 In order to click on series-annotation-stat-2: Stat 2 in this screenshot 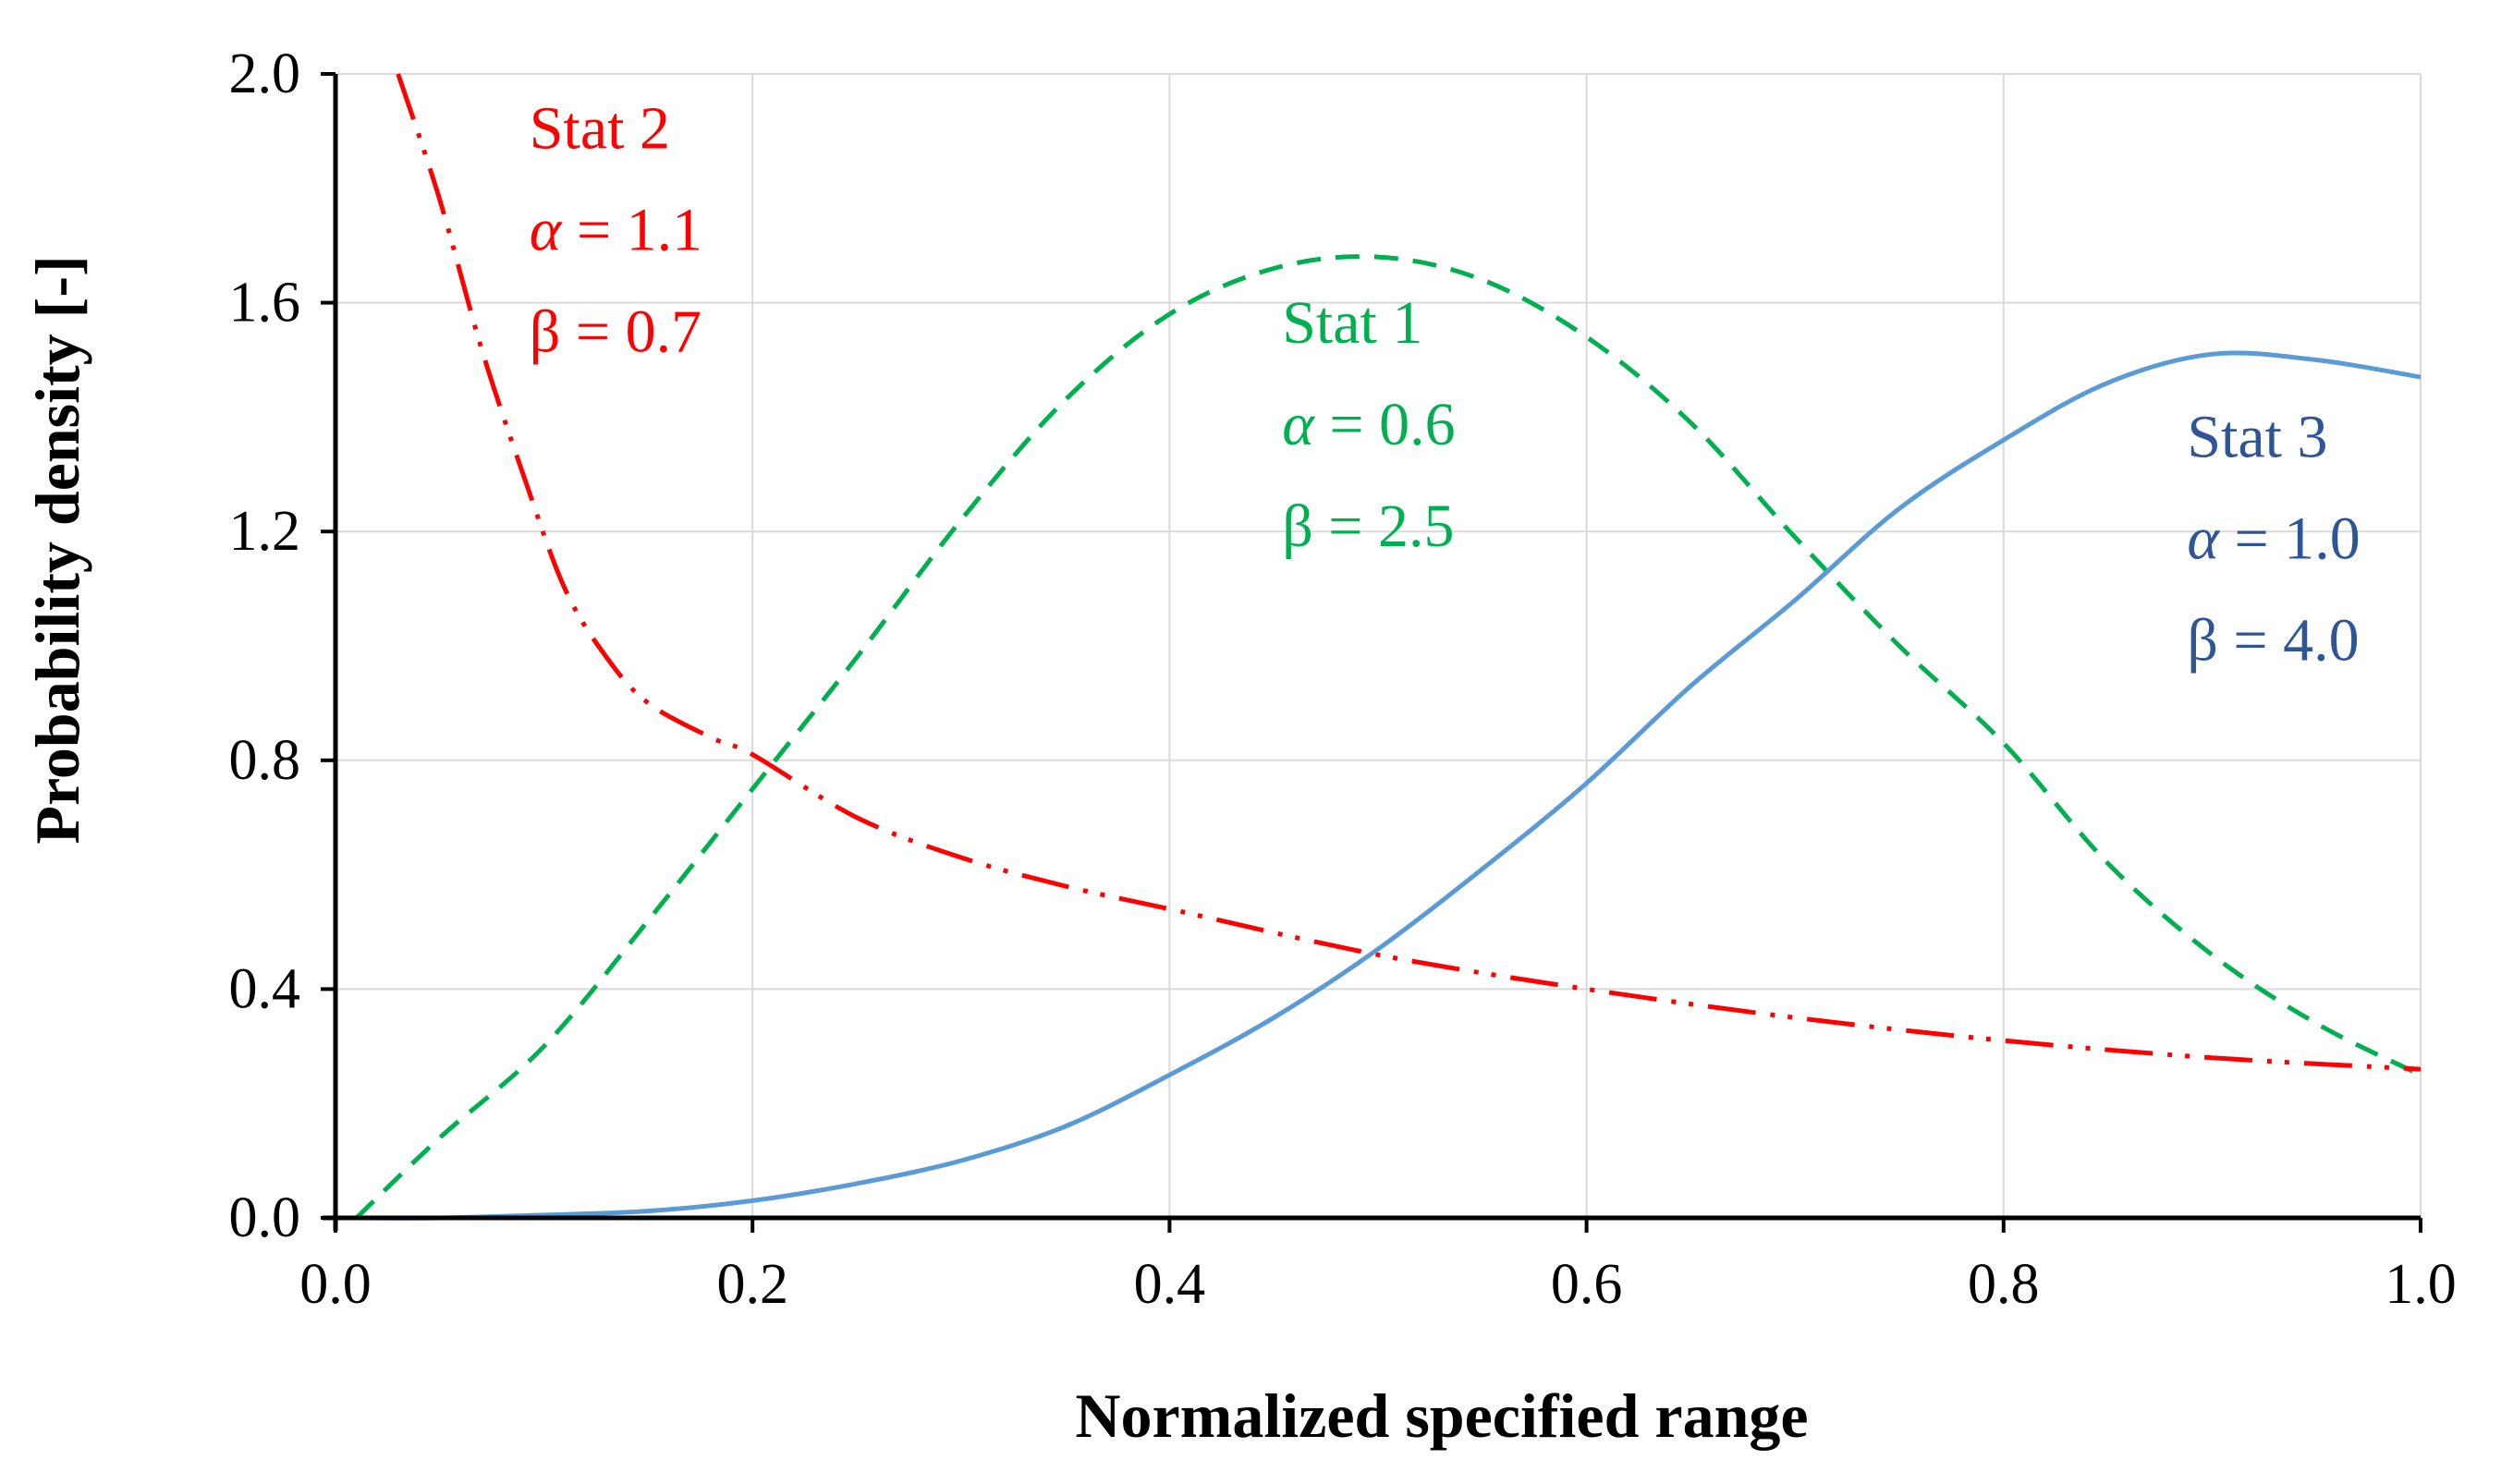, I will do `click(600, 128)`.